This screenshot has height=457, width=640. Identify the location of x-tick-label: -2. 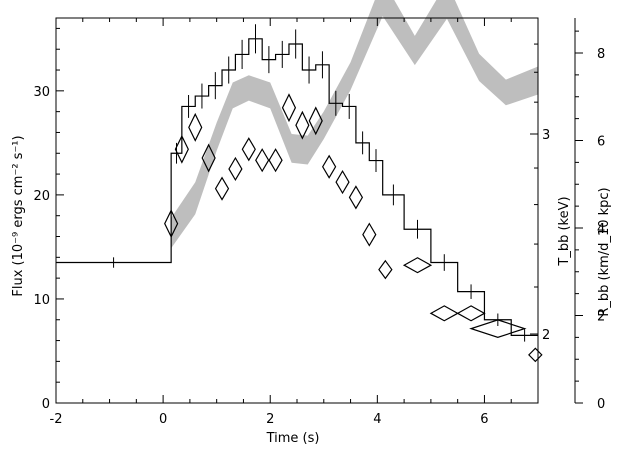
(56, 419).